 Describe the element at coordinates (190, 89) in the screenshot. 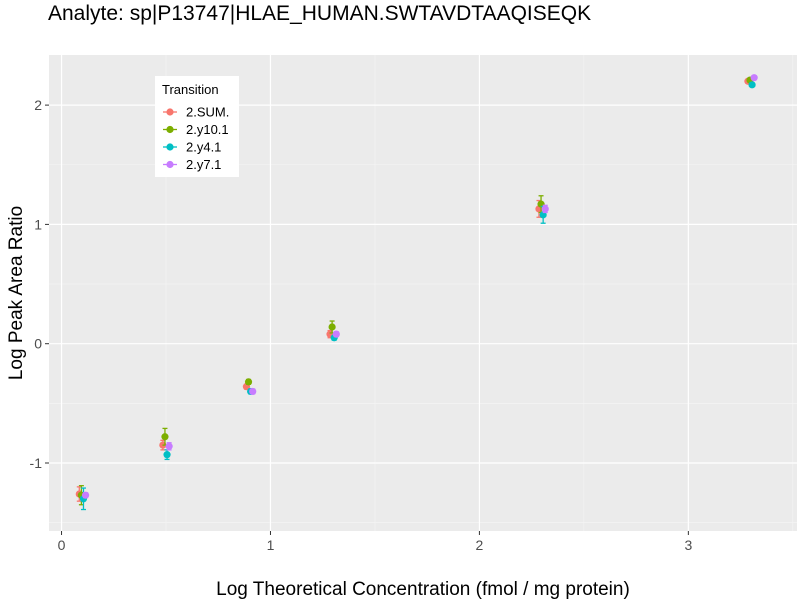

I see `legend-title: Transition` at that location.